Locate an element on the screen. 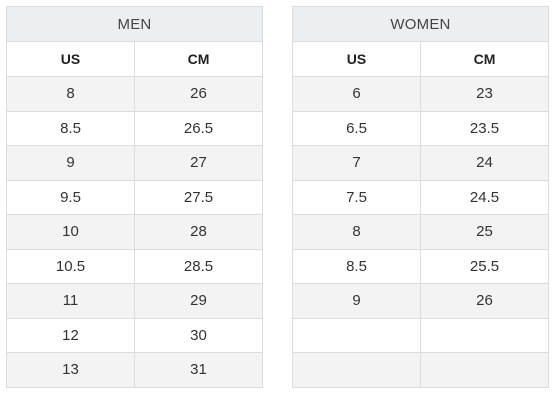 This screenshot has height=415, width=553. table-row: 9 27 is located at coordinates (134, 163).